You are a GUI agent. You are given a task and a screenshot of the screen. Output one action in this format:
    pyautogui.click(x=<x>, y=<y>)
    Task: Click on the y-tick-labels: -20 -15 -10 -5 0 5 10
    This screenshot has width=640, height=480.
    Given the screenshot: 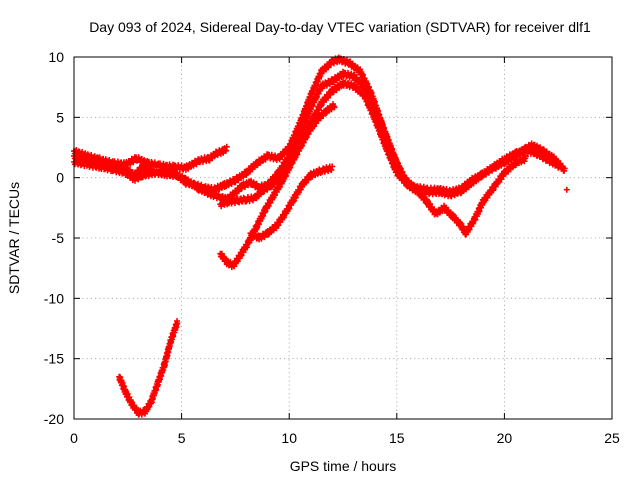 What is the action you would take?
    pyautogui.click(x=54, y=238)
    